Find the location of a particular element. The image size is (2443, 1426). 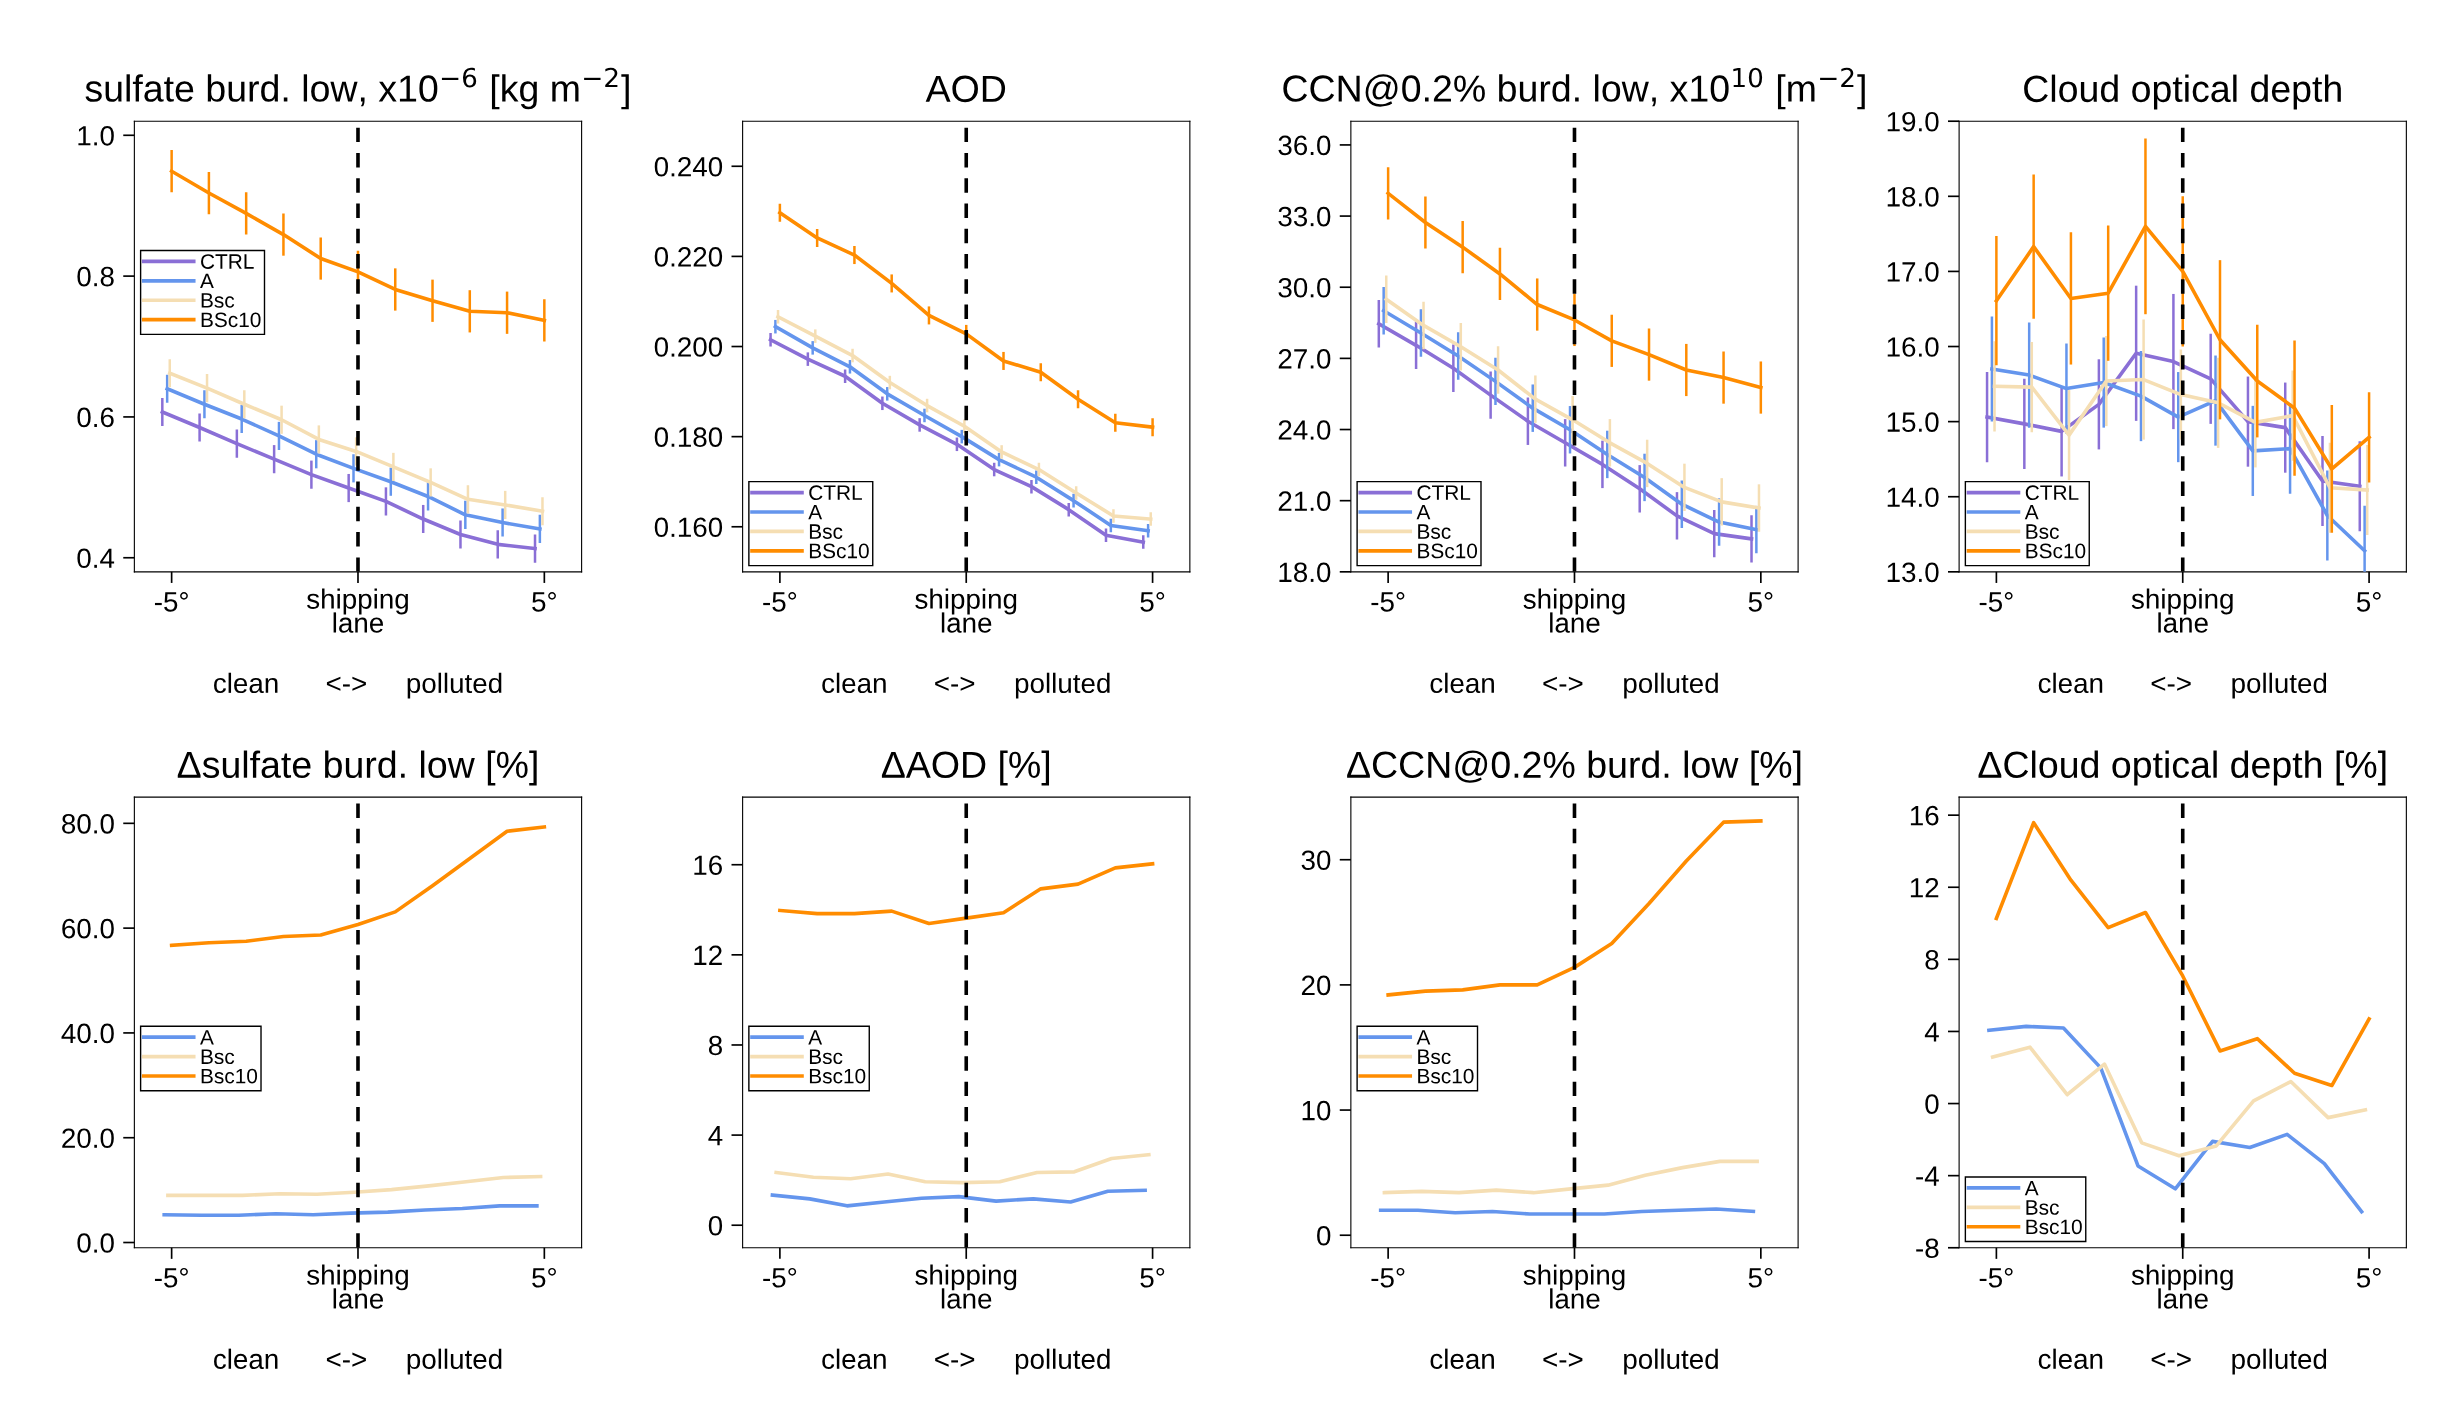

chart-title: CCN@0.2% burd. low, x10$^{10}$ [m$^{−2}$] is located at coordinates (1574, 88).